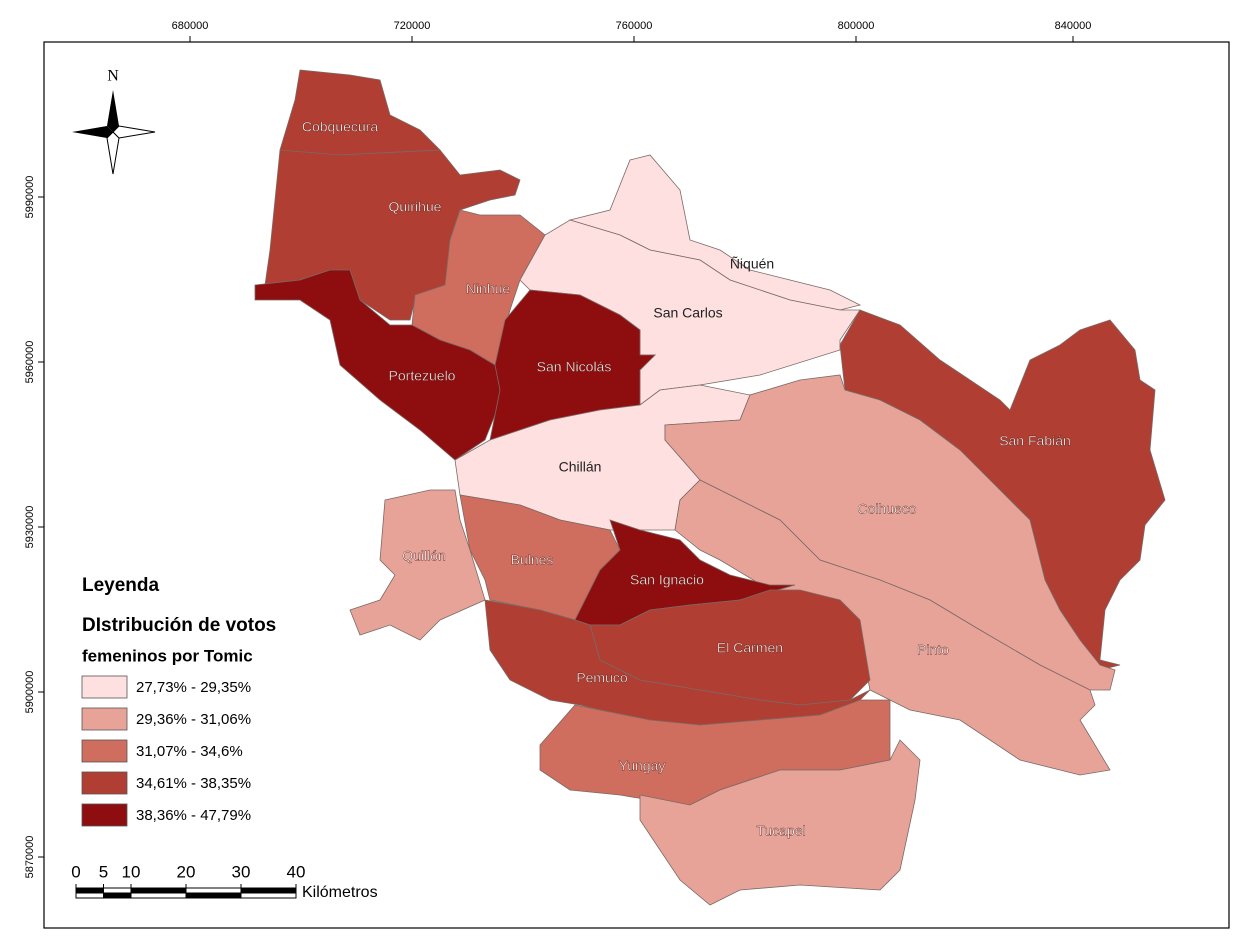  Describe the element at coordinates (856, 26) in the screenshot. I see `x-tick-label: 800000` at that location.